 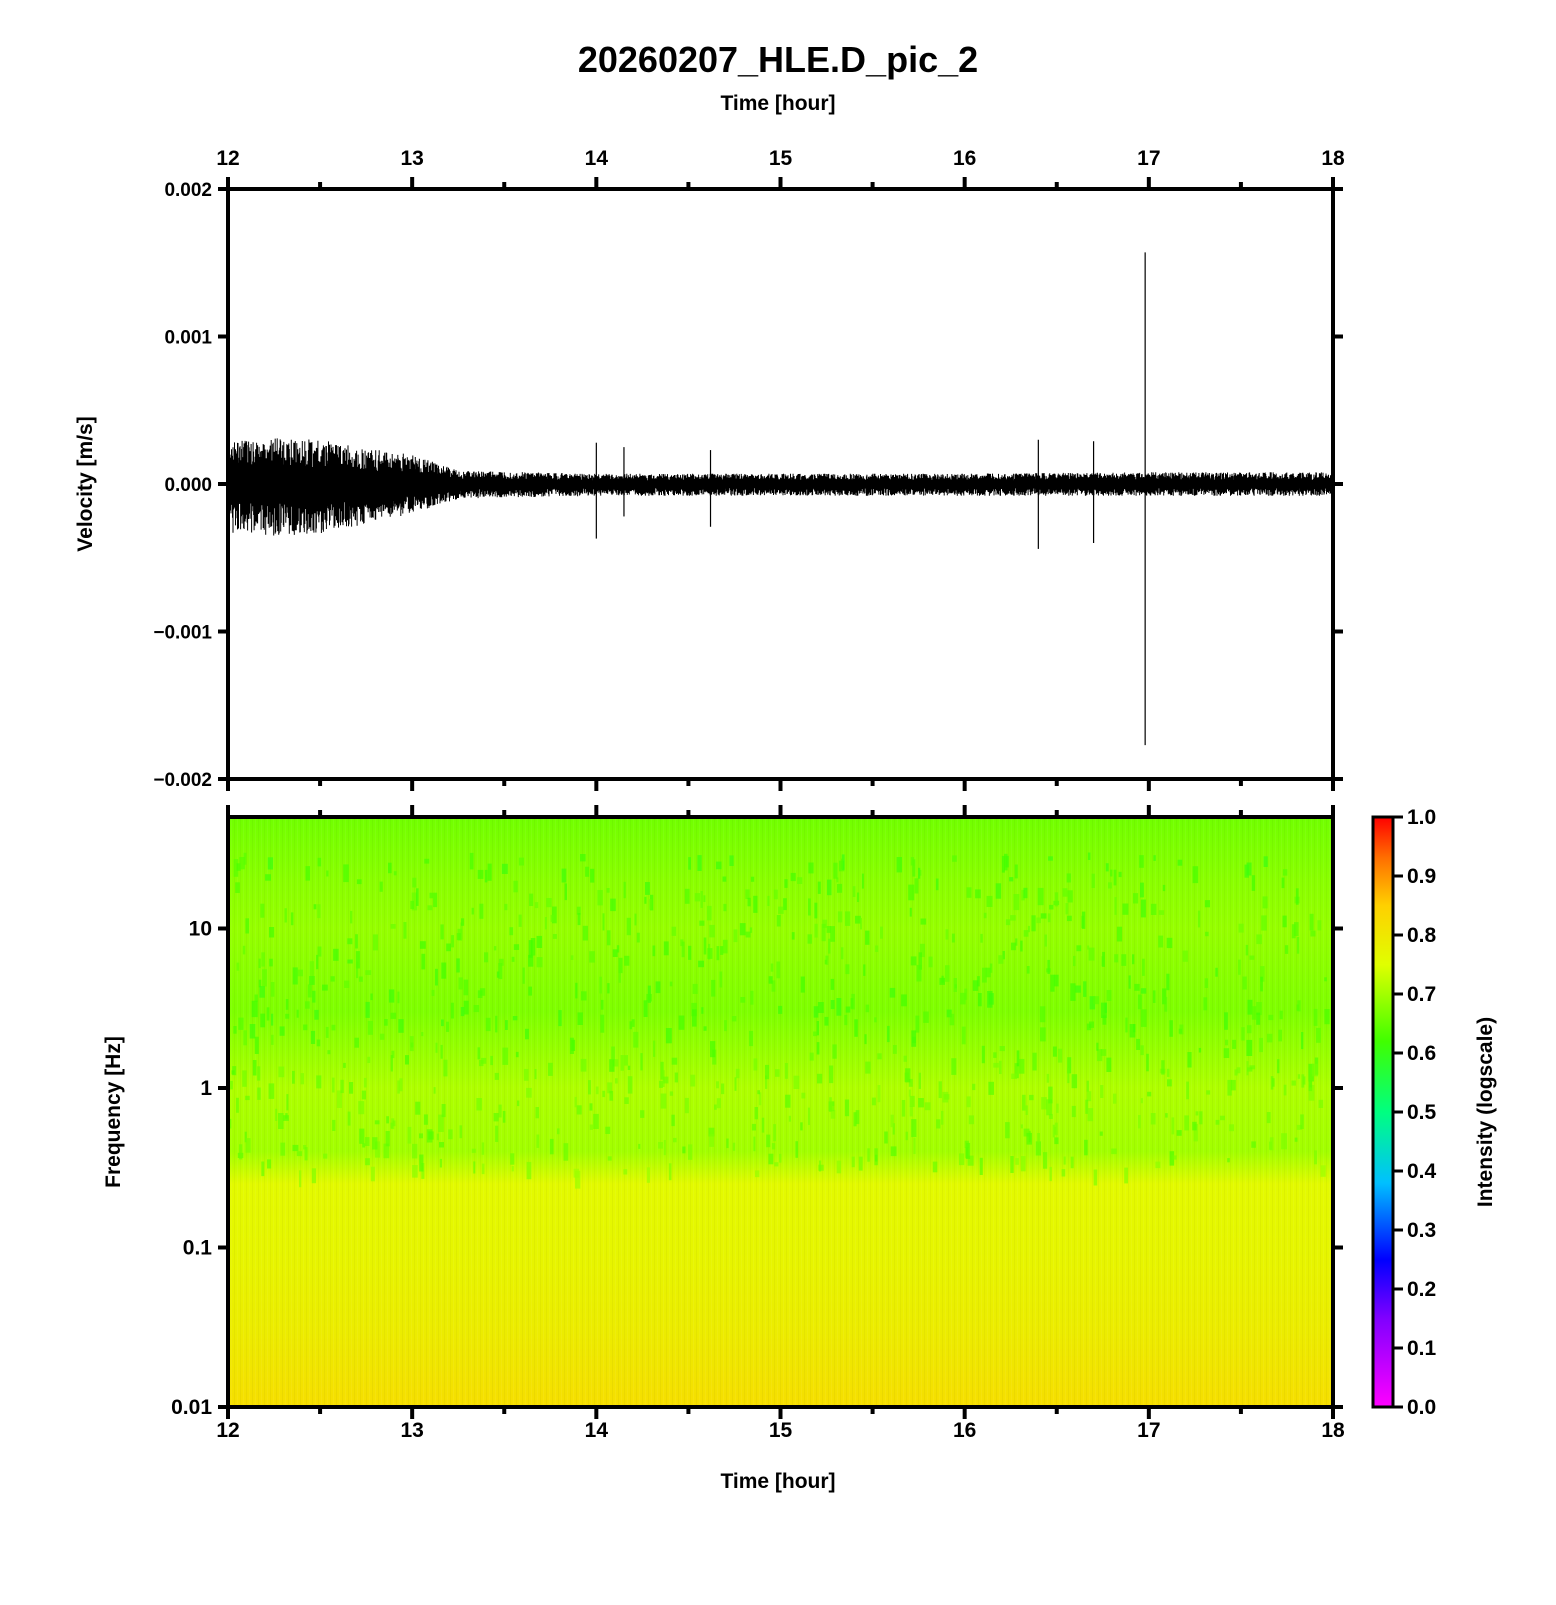 I want to click on colorbar-tick-label: 0.2, so click(x=1421, y=1289).